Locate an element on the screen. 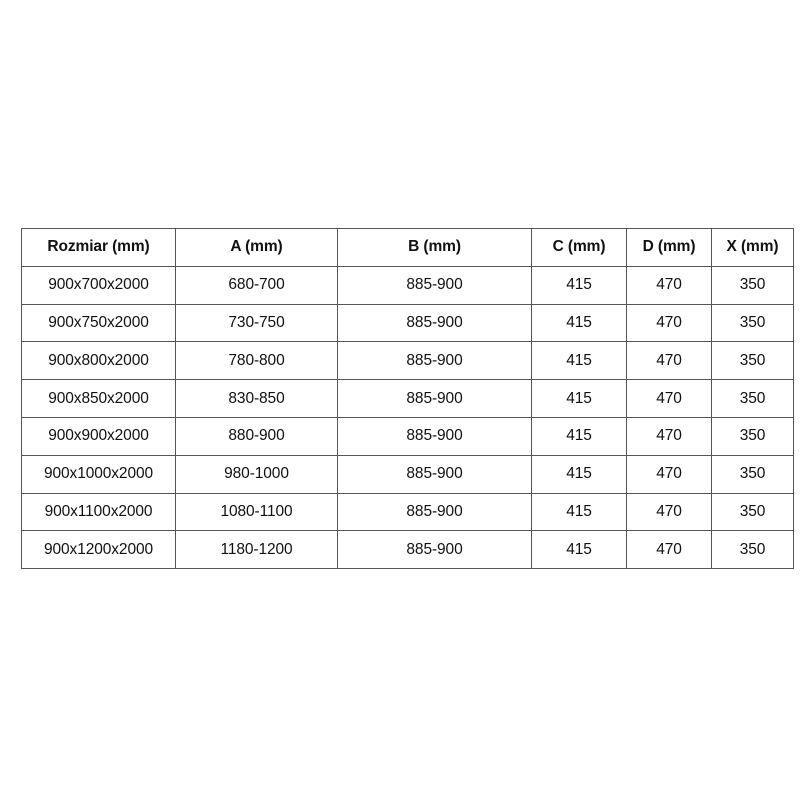 This screenshot has width=800, height=800. column-header-b: B (mm) is located at coordinates (434, 247).